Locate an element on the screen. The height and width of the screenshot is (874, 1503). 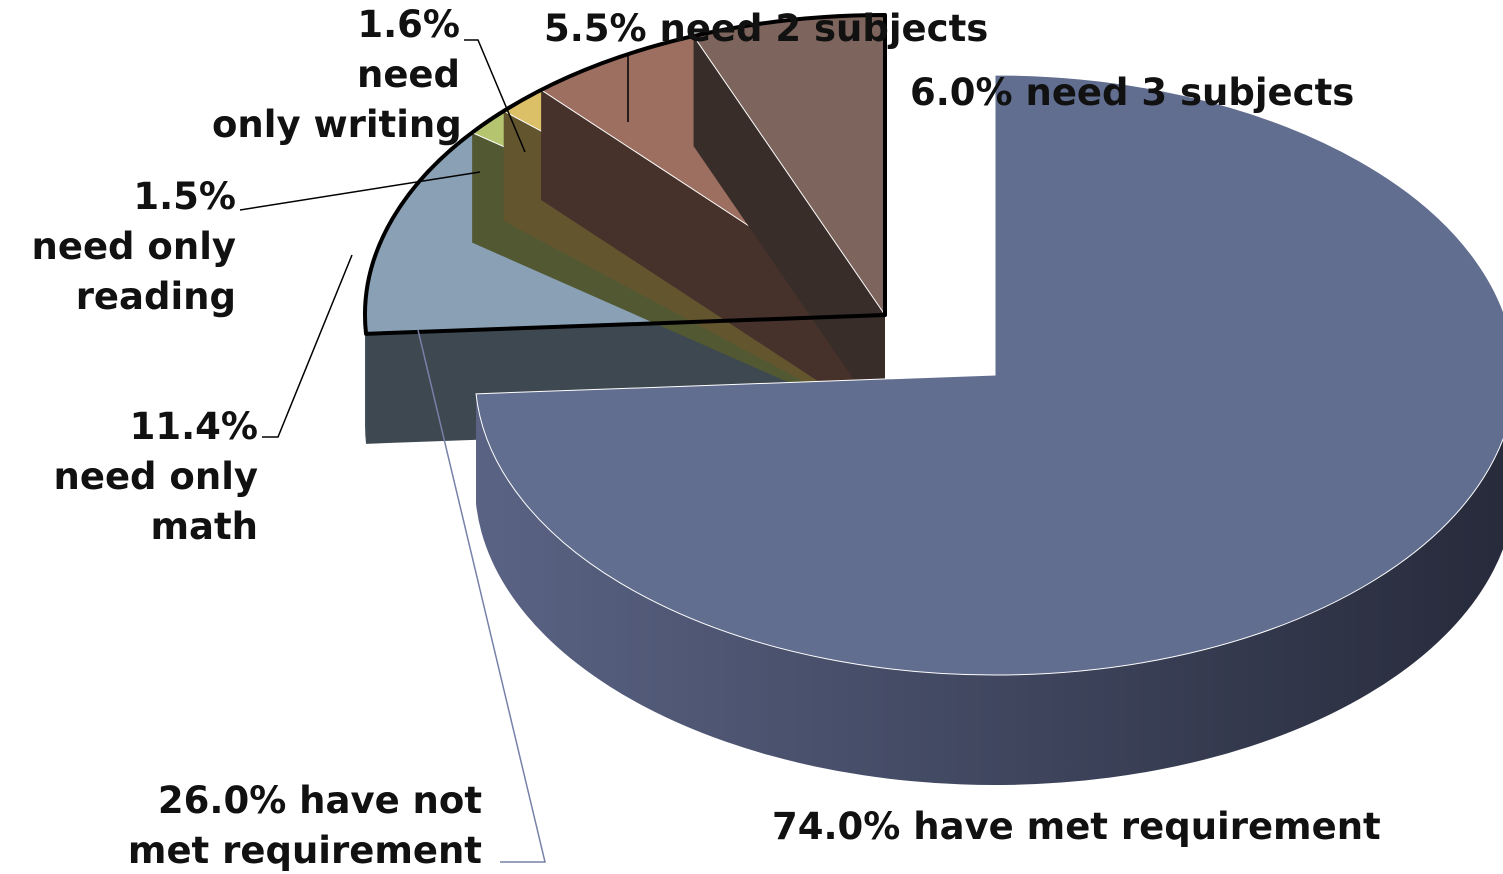
leader-writing is located at coordinates (495, 96).